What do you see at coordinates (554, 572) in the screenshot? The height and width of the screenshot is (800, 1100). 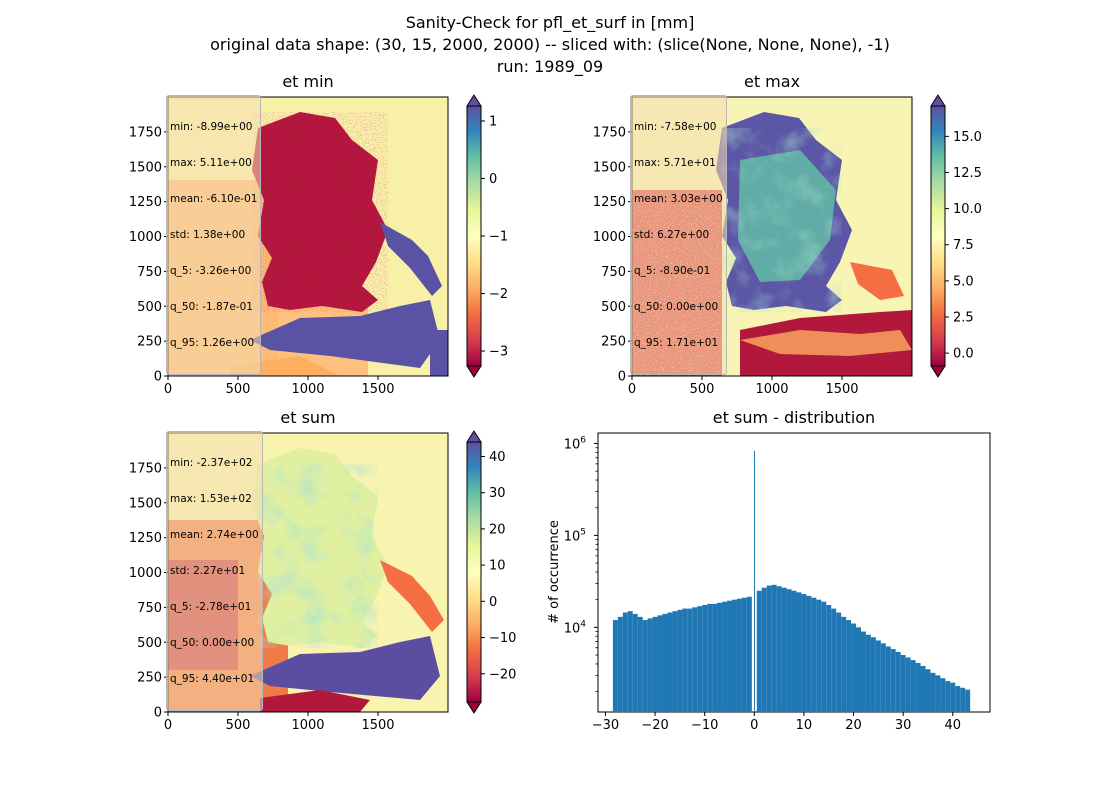 I see `histogram-y-label: # of occurrence` at bounding box center [554, 572].